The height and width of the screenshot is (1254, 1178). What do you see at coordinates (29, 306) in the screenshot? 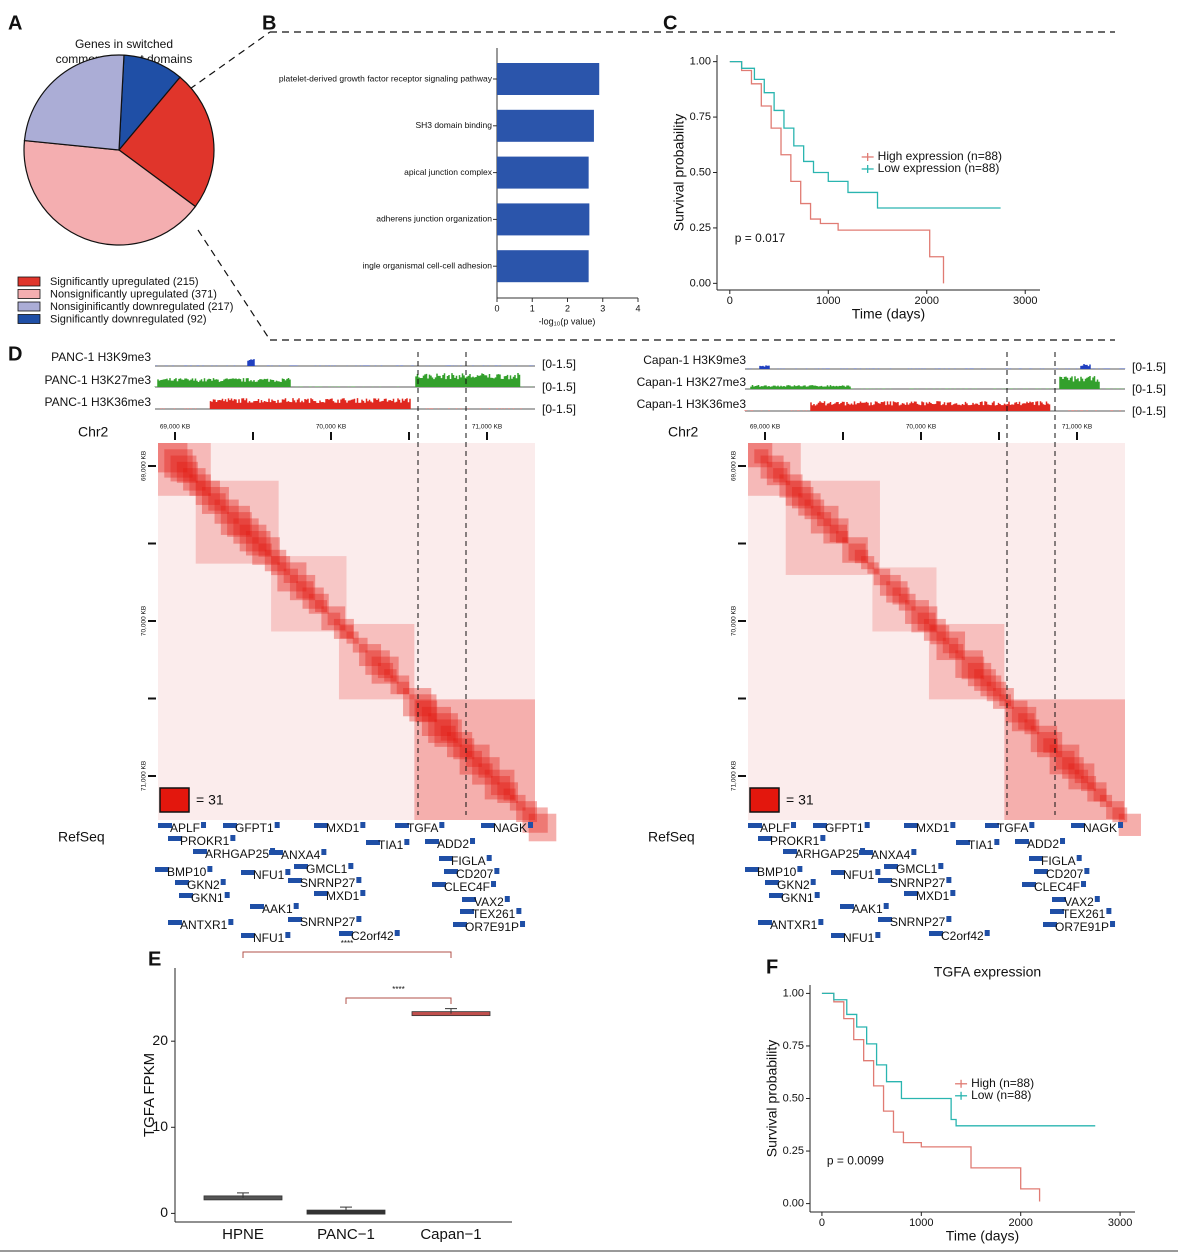
I see `legend-swatch` at bounding box center [29, 306].